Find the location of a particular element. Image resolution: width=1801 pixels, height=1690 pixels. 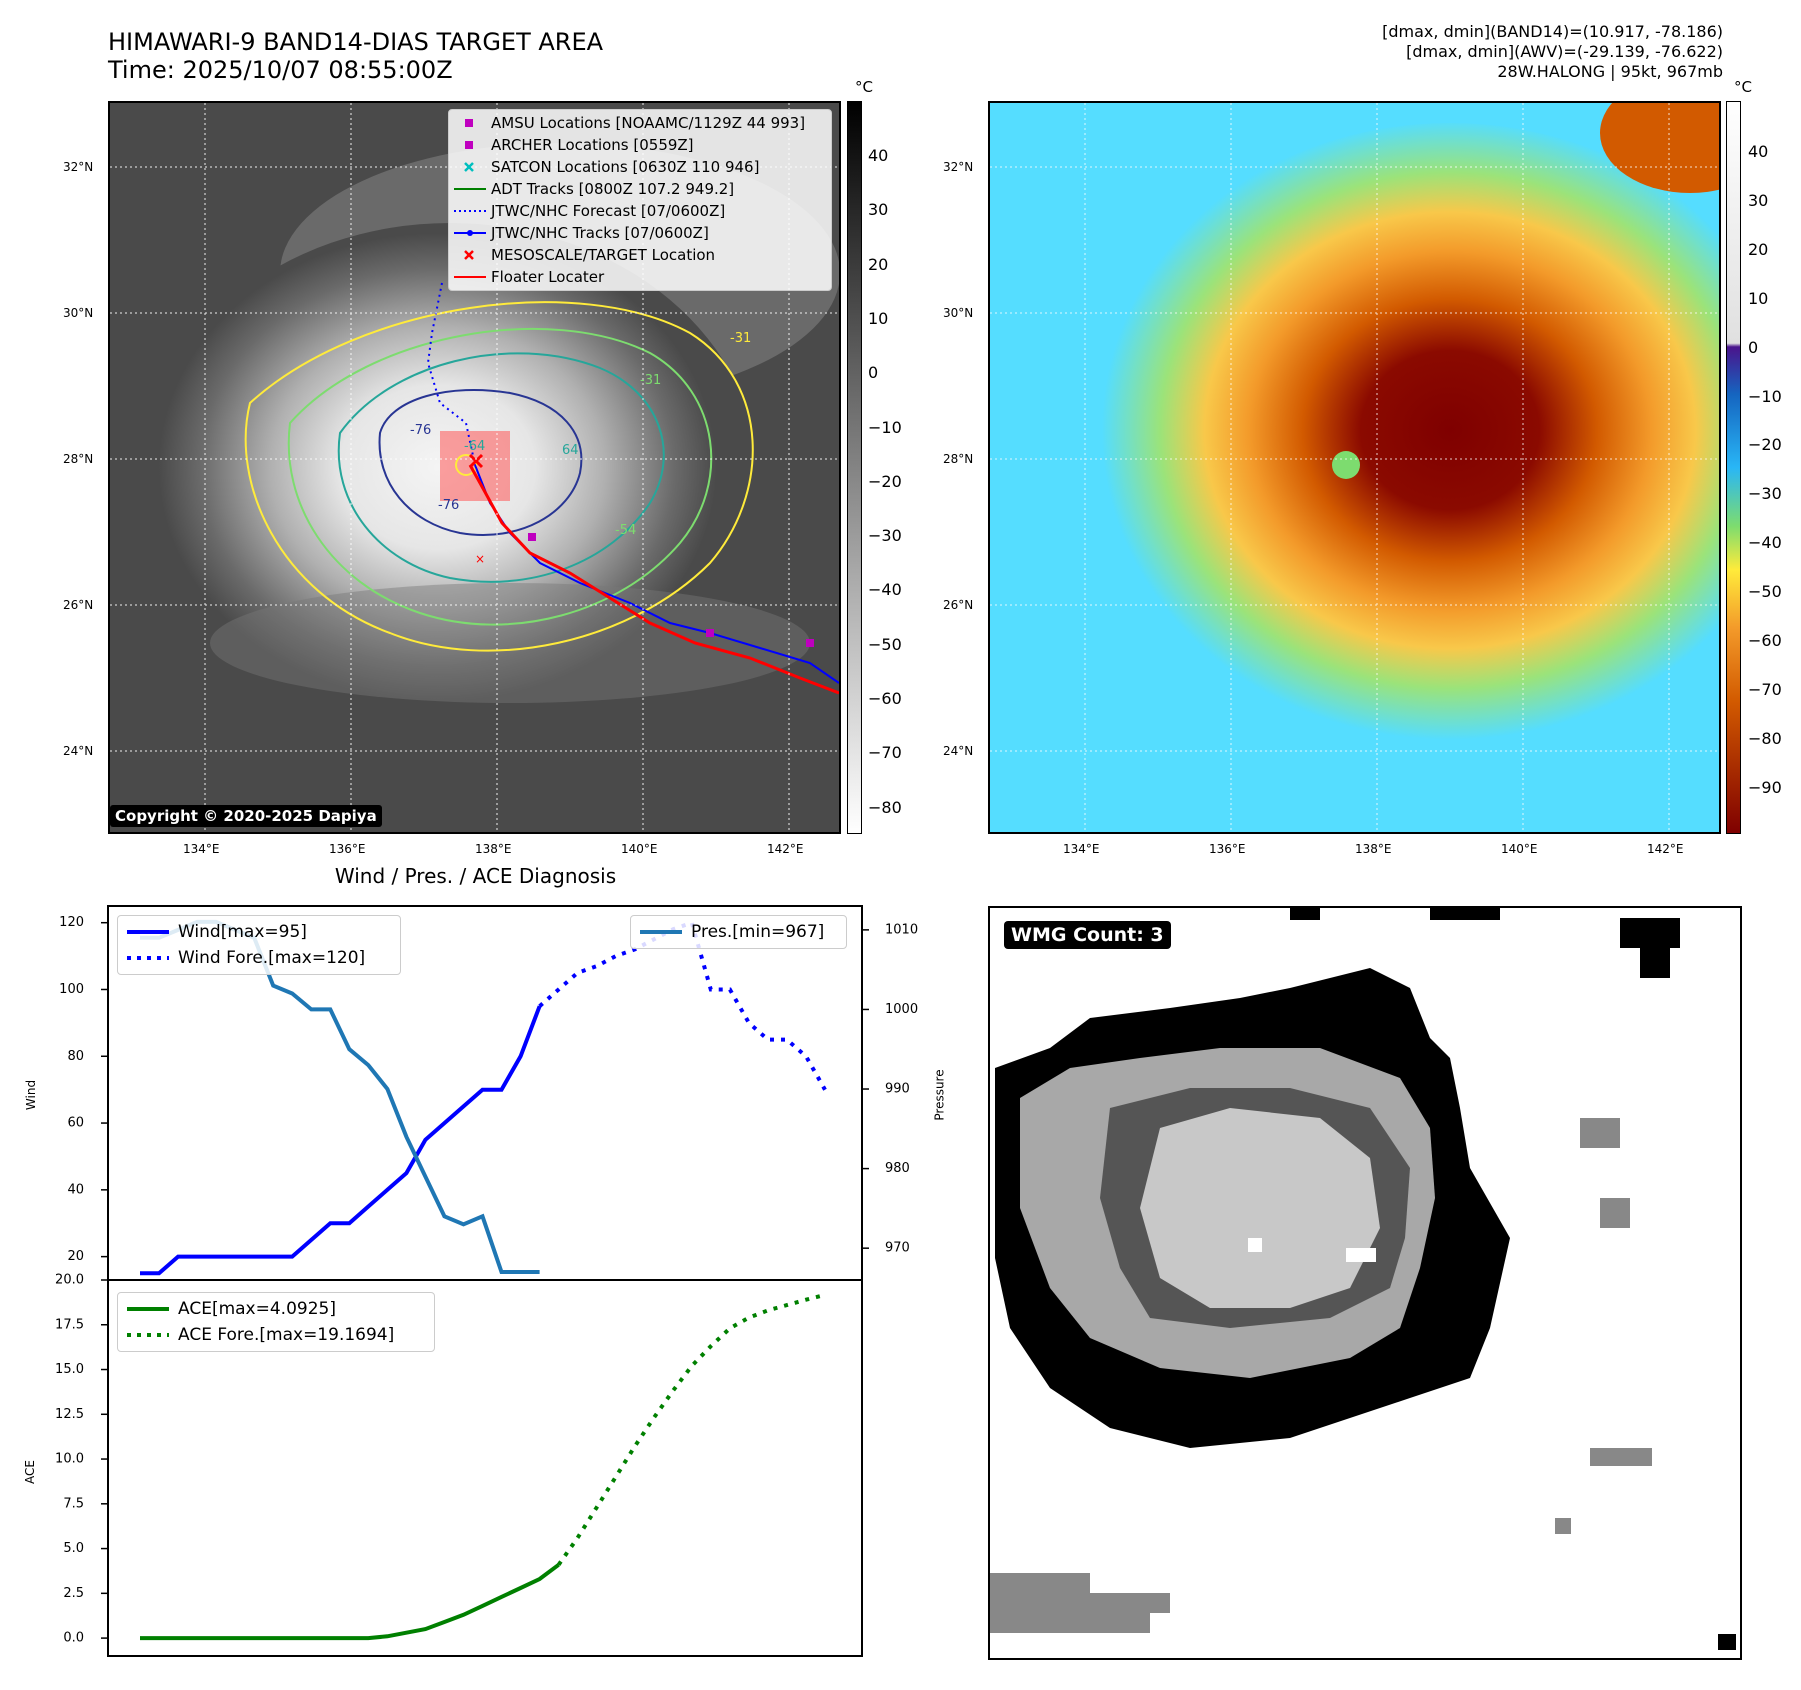

pressure-legend-label: Pres.[min=967] is located at coordinates (758, 932).